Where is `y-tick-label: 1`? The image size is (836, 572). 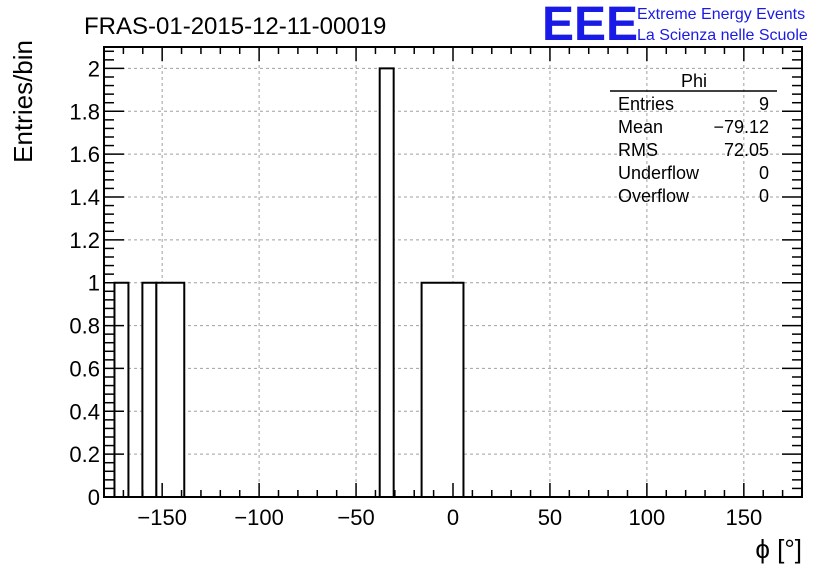 y-tick-label: 1 is located at coordinates (94, 283).